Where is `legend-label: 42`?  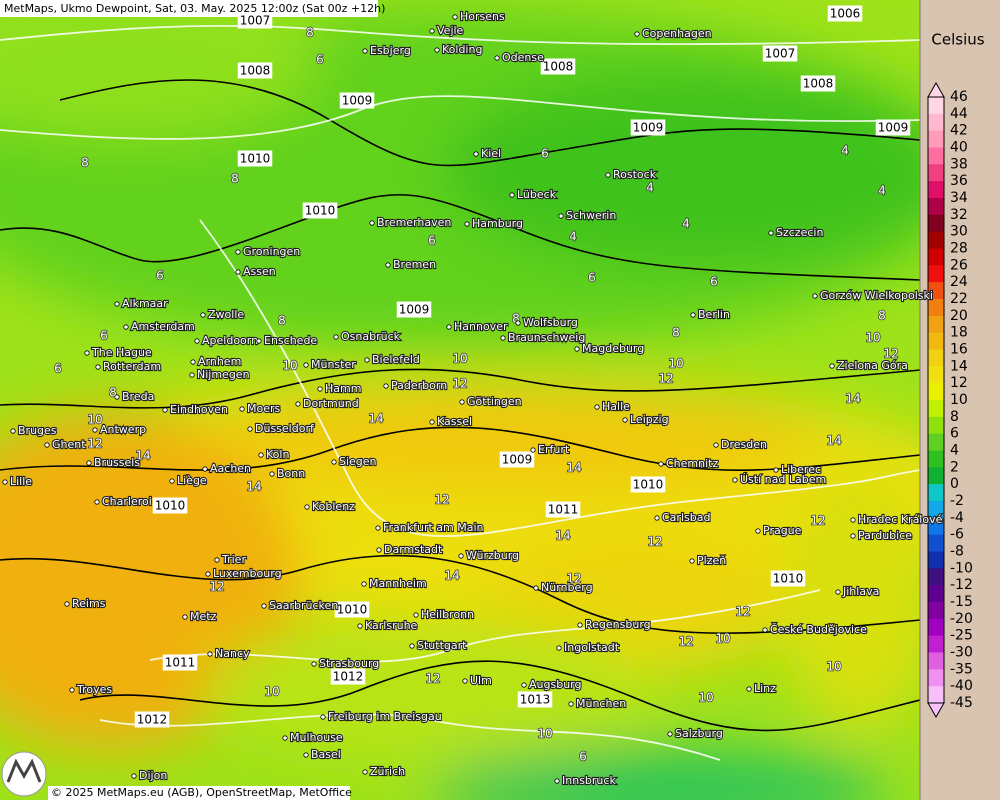
legend-label: 42 is located at coordinates (959, 131).